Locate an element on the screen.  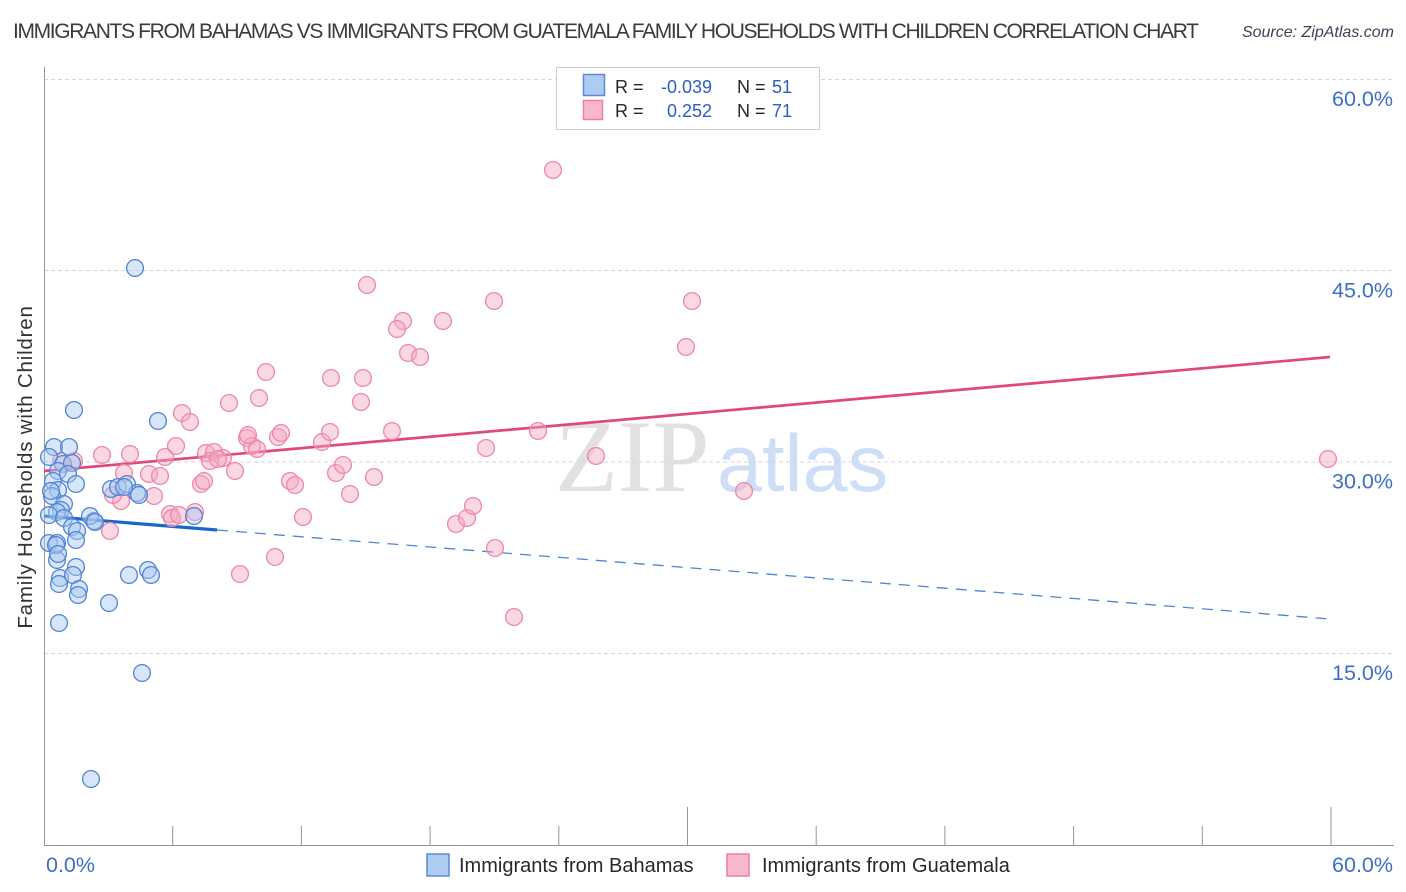
svg-text: 0.0% is located at coordinates (70, 865).